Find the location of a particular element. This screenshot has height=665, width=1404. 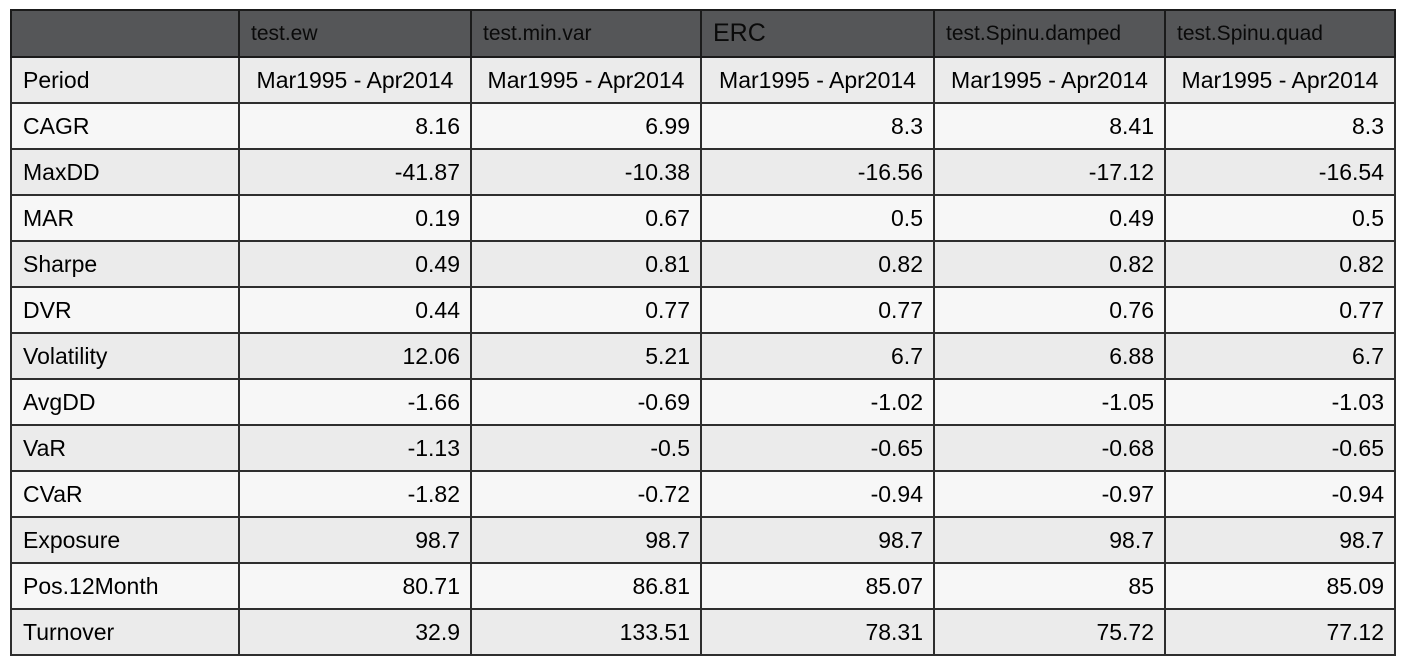

table-row-sharpe: Sharpe 0.49 0.81 0.82 0.82 0.82 is located at coordinates (703, 264).